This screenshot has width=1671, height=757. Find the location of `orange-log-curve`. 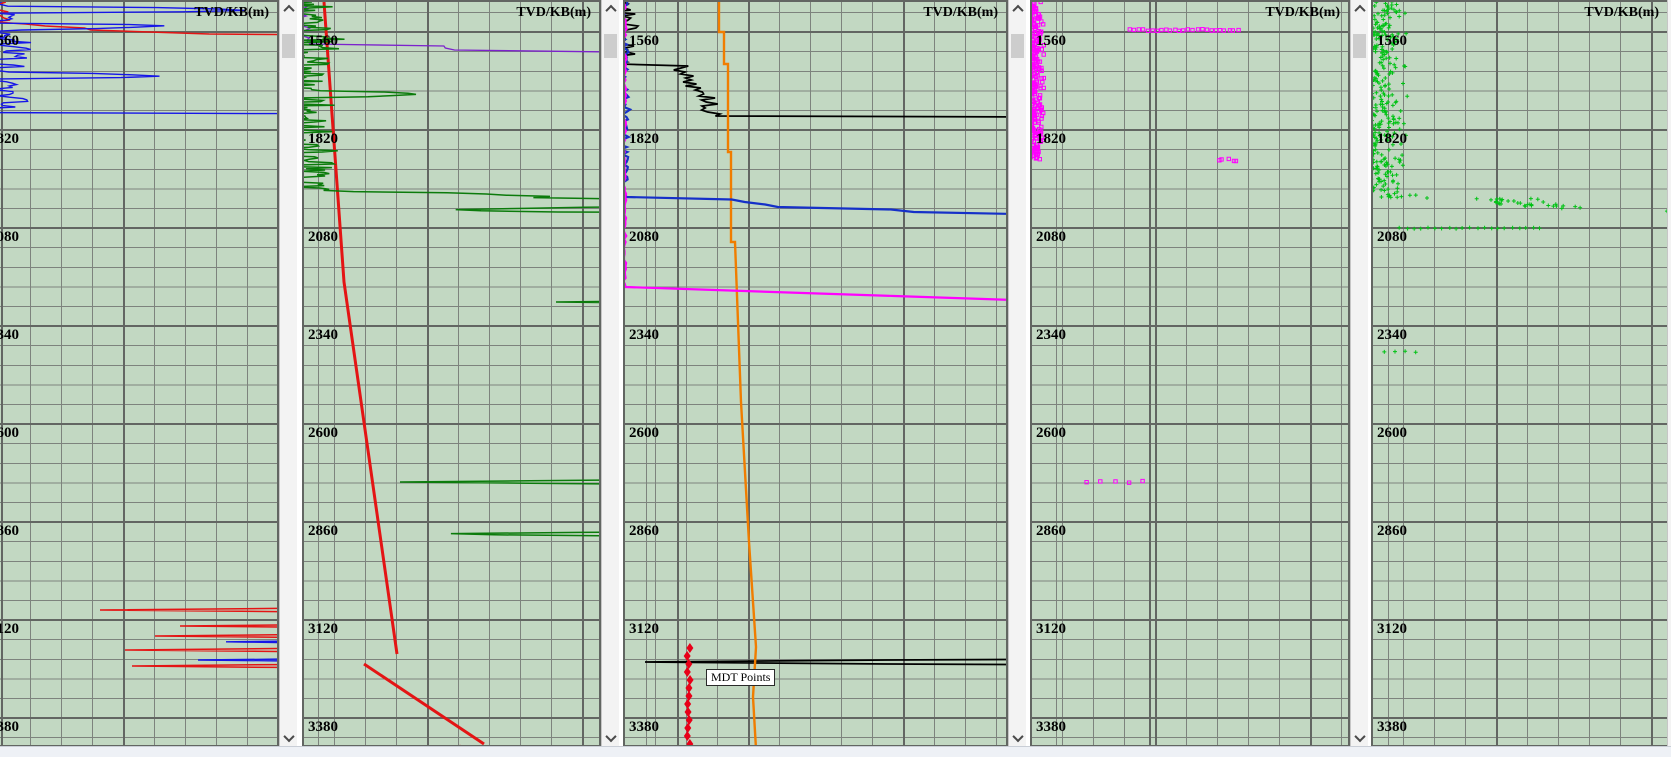

orange-log-curve is located at coordinates (737, 373).